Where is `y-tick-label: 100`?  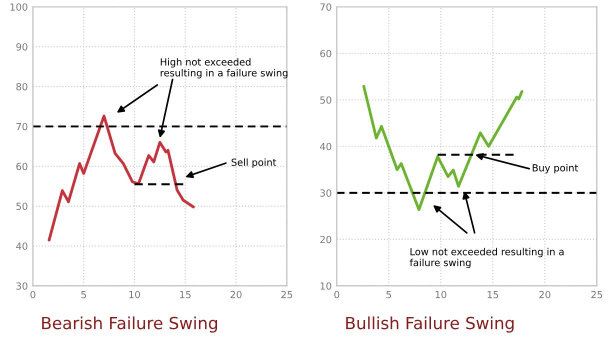
y-tick-label: 100 is located at coordinates (19, 7).